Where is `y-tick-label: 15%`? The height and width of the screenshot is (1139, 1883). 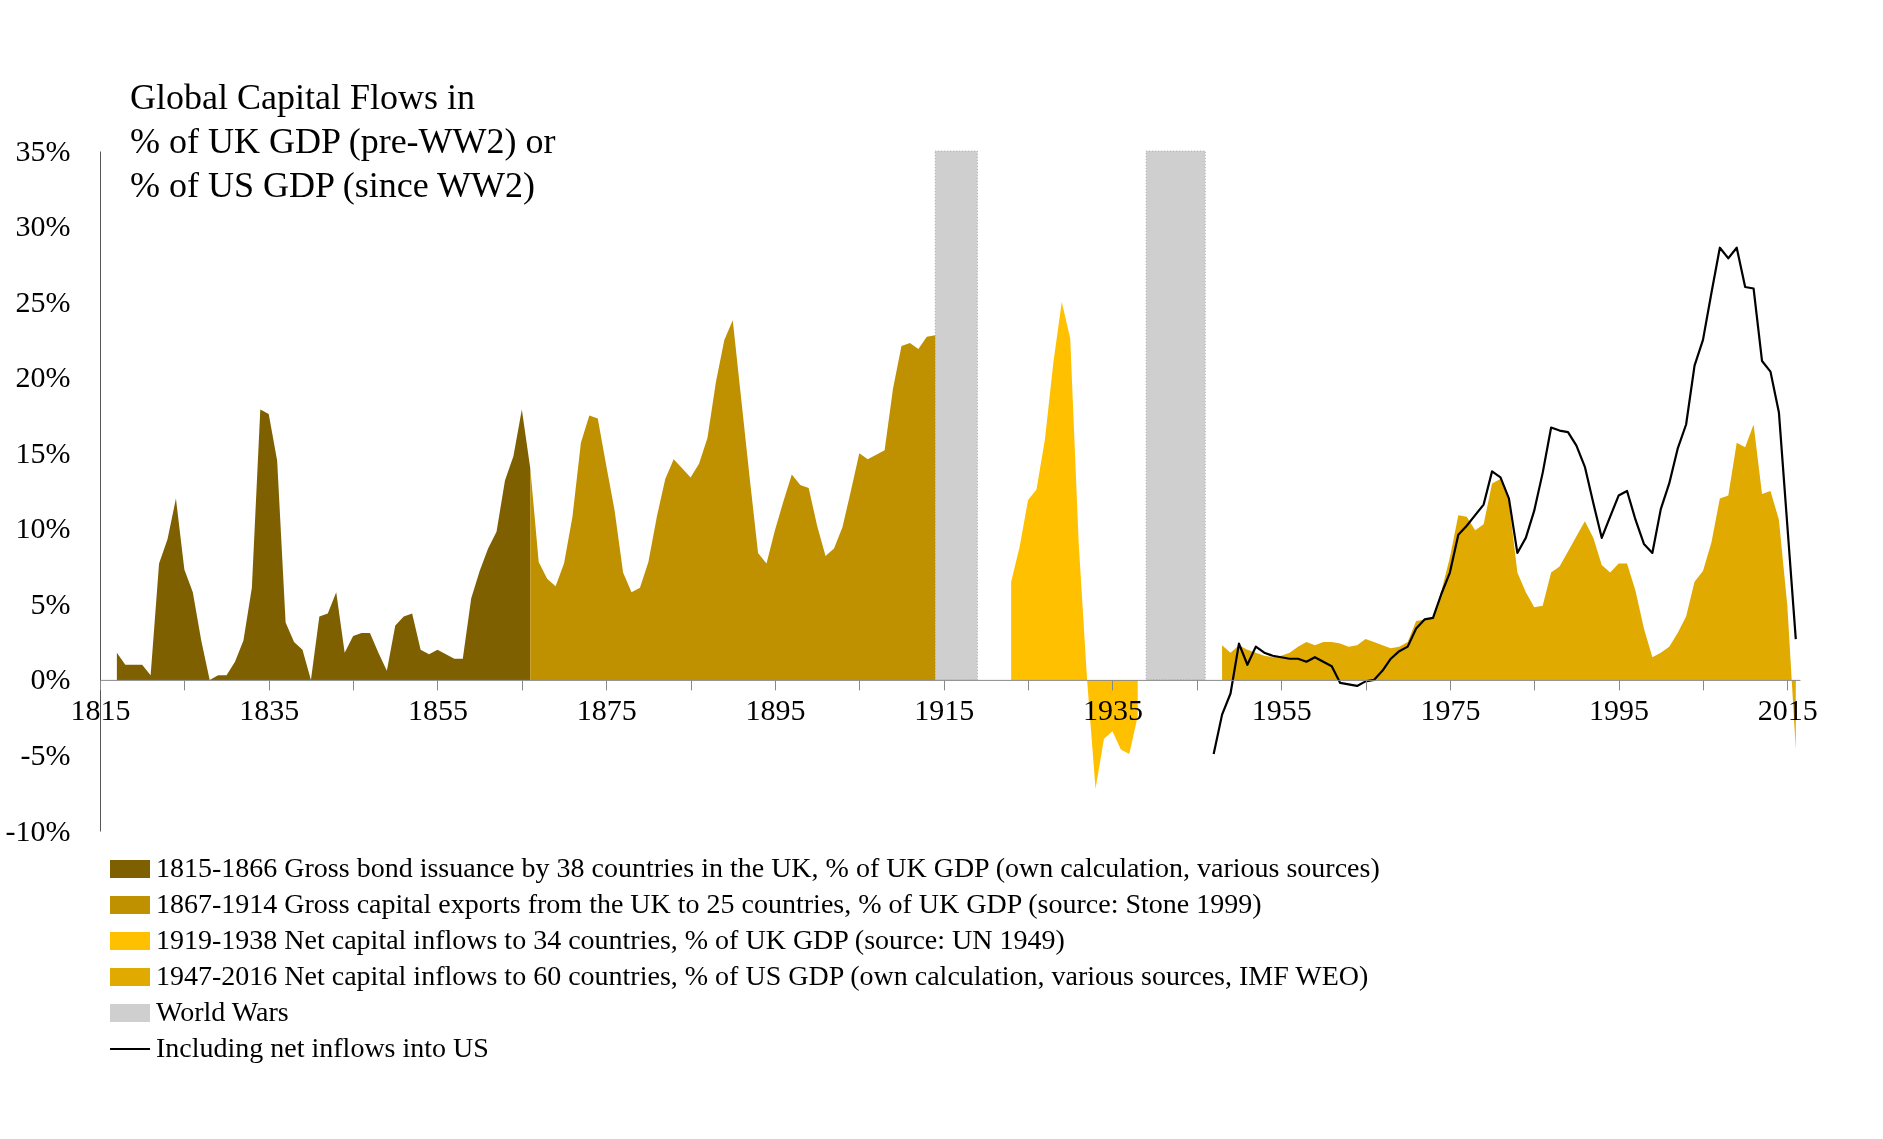 y-tick-label: 15% is located at coordinates (43, 452).